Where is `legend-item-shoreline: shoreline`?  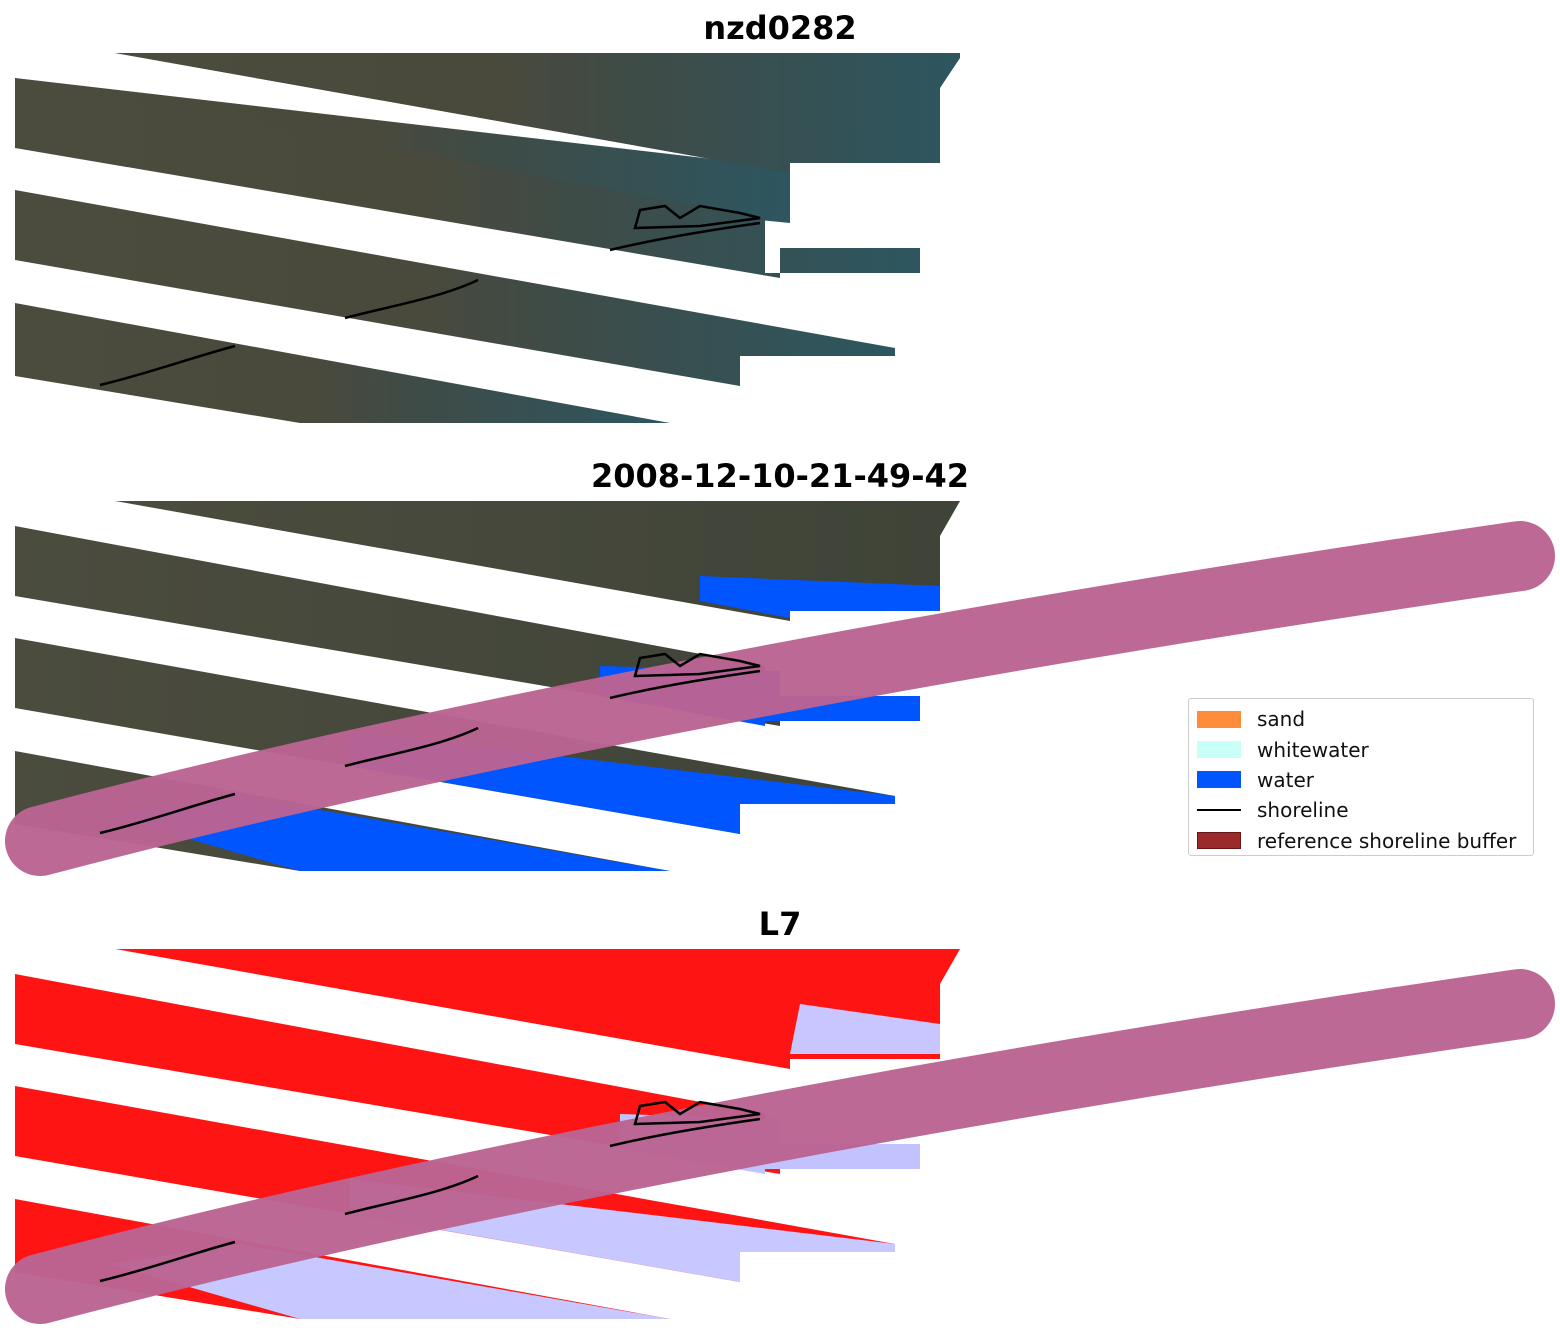
legend-item-shoreline: shoreline is located at coordinates (1361, 810).